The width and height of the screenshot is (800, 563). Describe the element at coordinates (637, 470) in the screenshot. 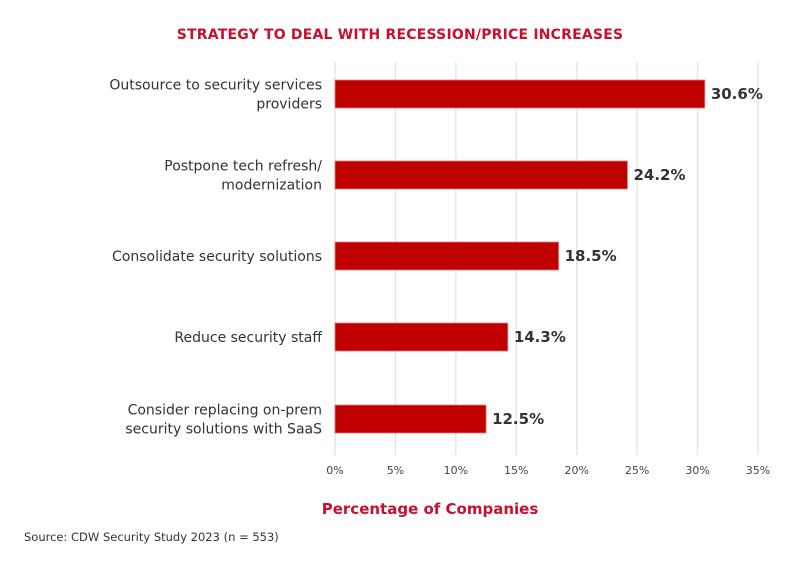

I see `x-tick-label: 25%` at that location.